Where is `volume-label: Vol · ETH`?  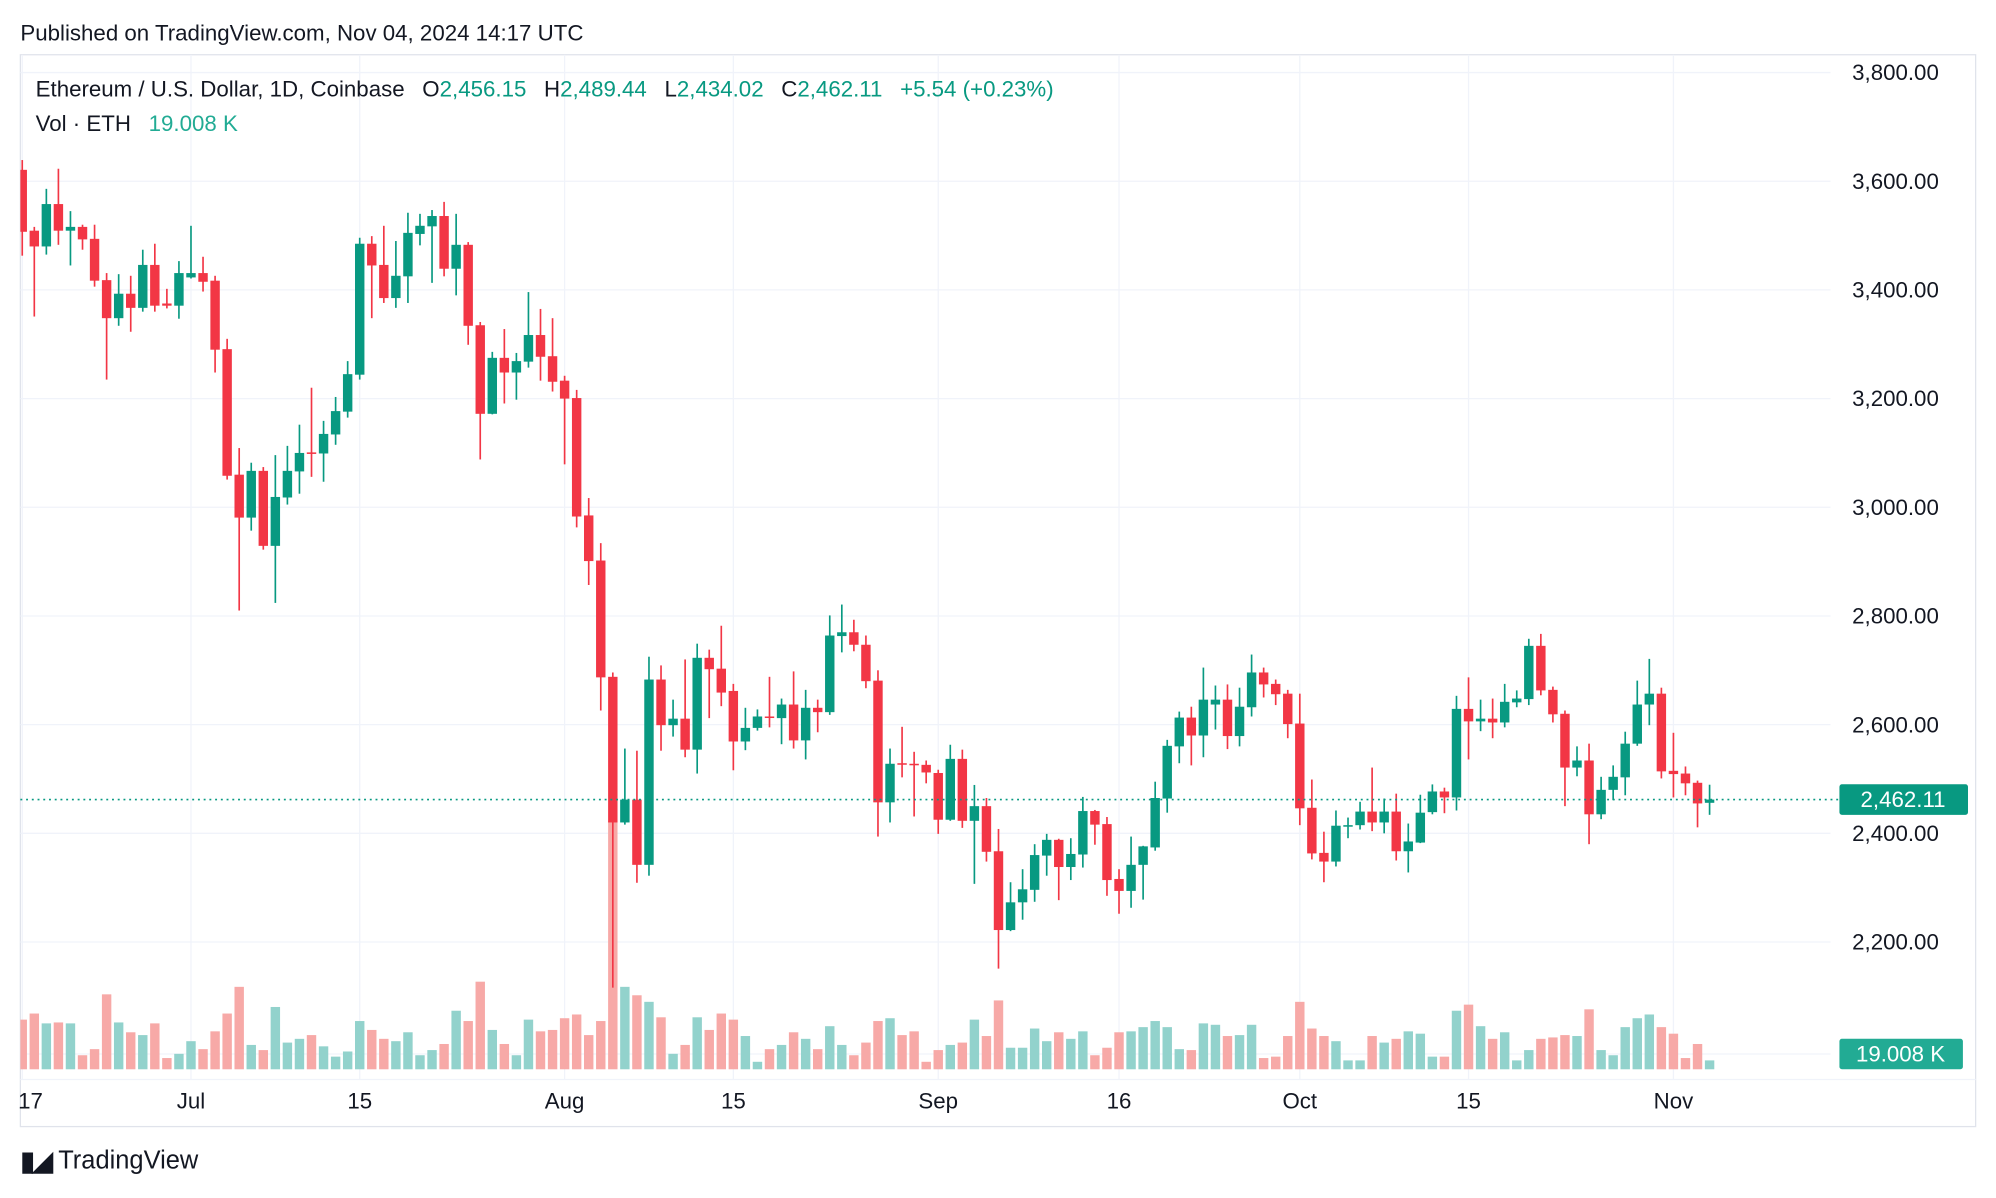 volume-label: Vol · ETH is located at coordinates (83, 123).